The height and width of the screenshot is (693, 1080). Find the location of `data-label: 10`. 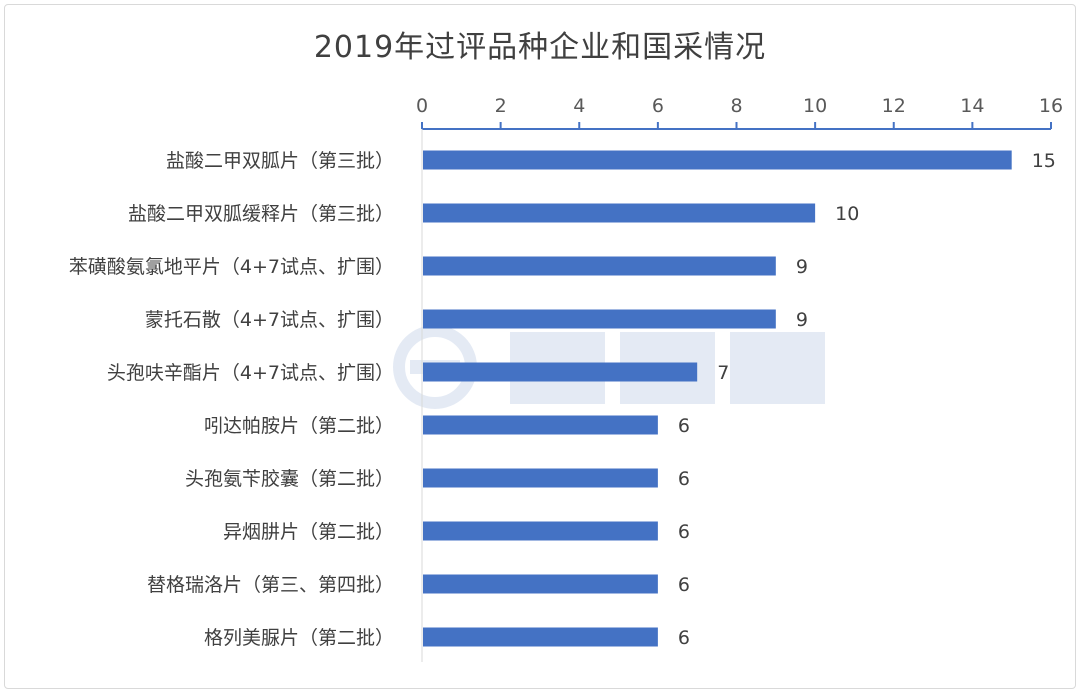

data-label: 10 is located at coordinates (847, 214).